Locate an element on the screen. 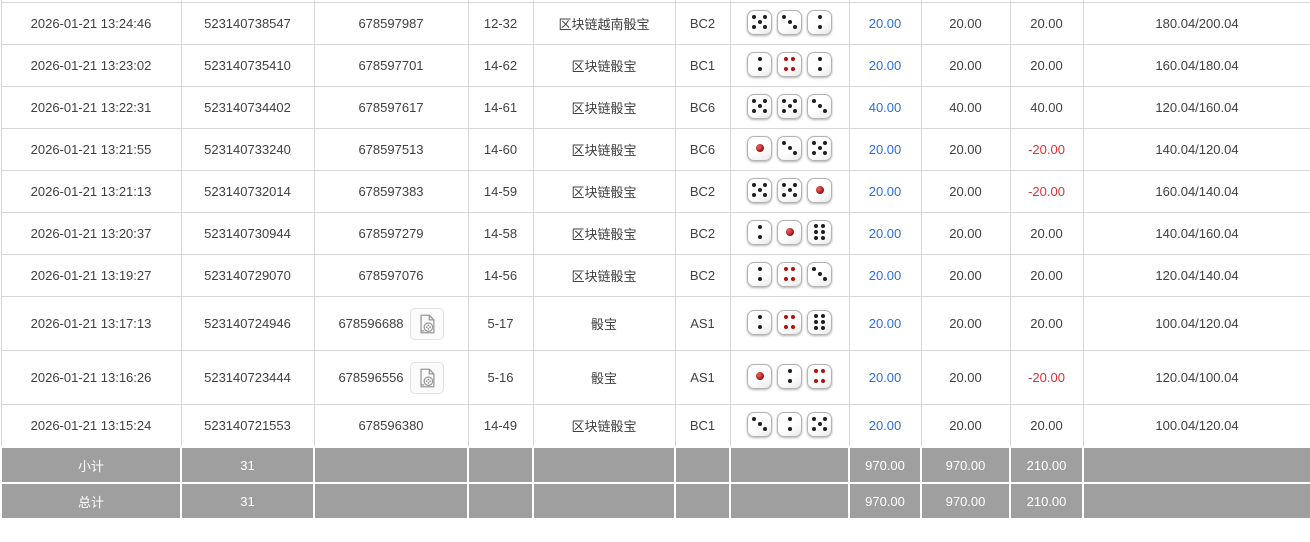 This screenshot has height=542, width=1310. bet-id: 523140732014 is located at coordinates (247, 191).